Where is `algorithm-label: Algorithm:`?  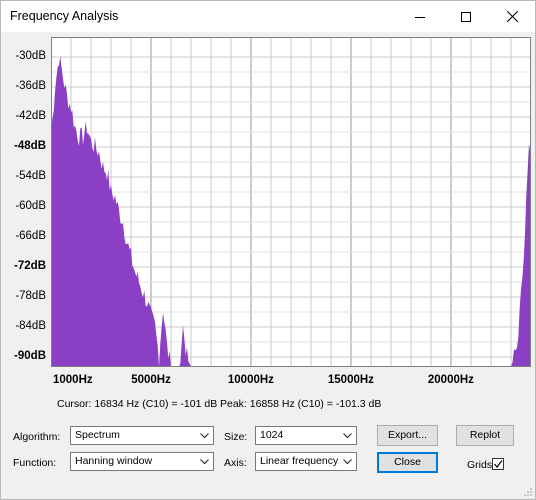 algorithm-label: Algorithm: is located at coordinates (37, 437).